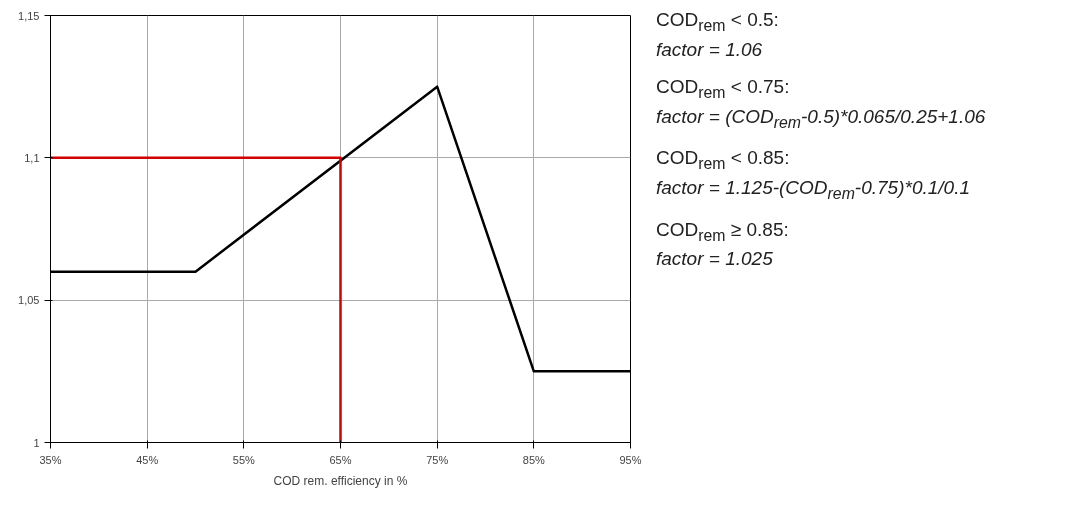  Describe the element at coordinates (29, 300) in the screenshot. I see `y-tick-label: 1,05` at that location.